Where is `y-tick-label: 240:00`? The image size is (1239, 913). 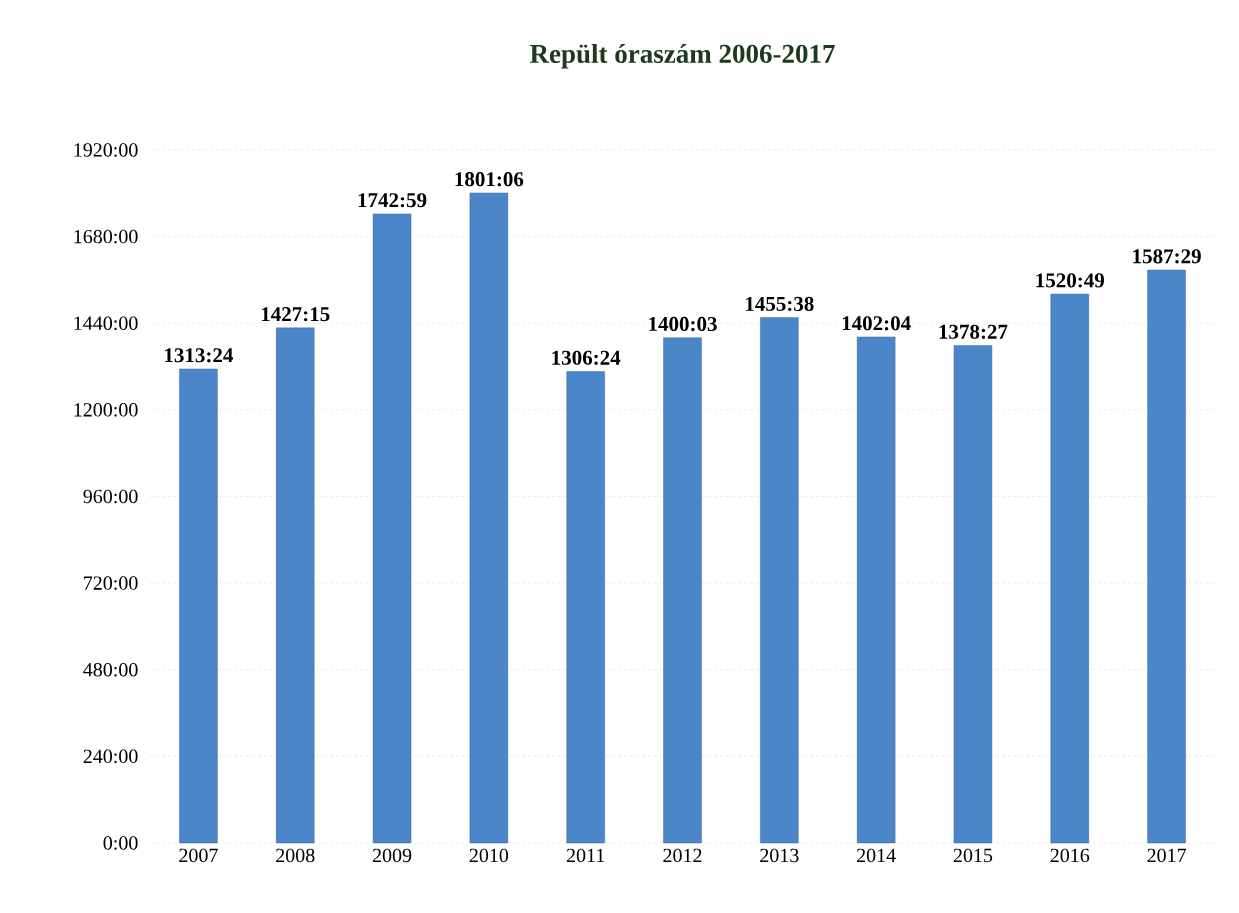 y-tick-label: 240:00 is located at coordinates (110, 756).